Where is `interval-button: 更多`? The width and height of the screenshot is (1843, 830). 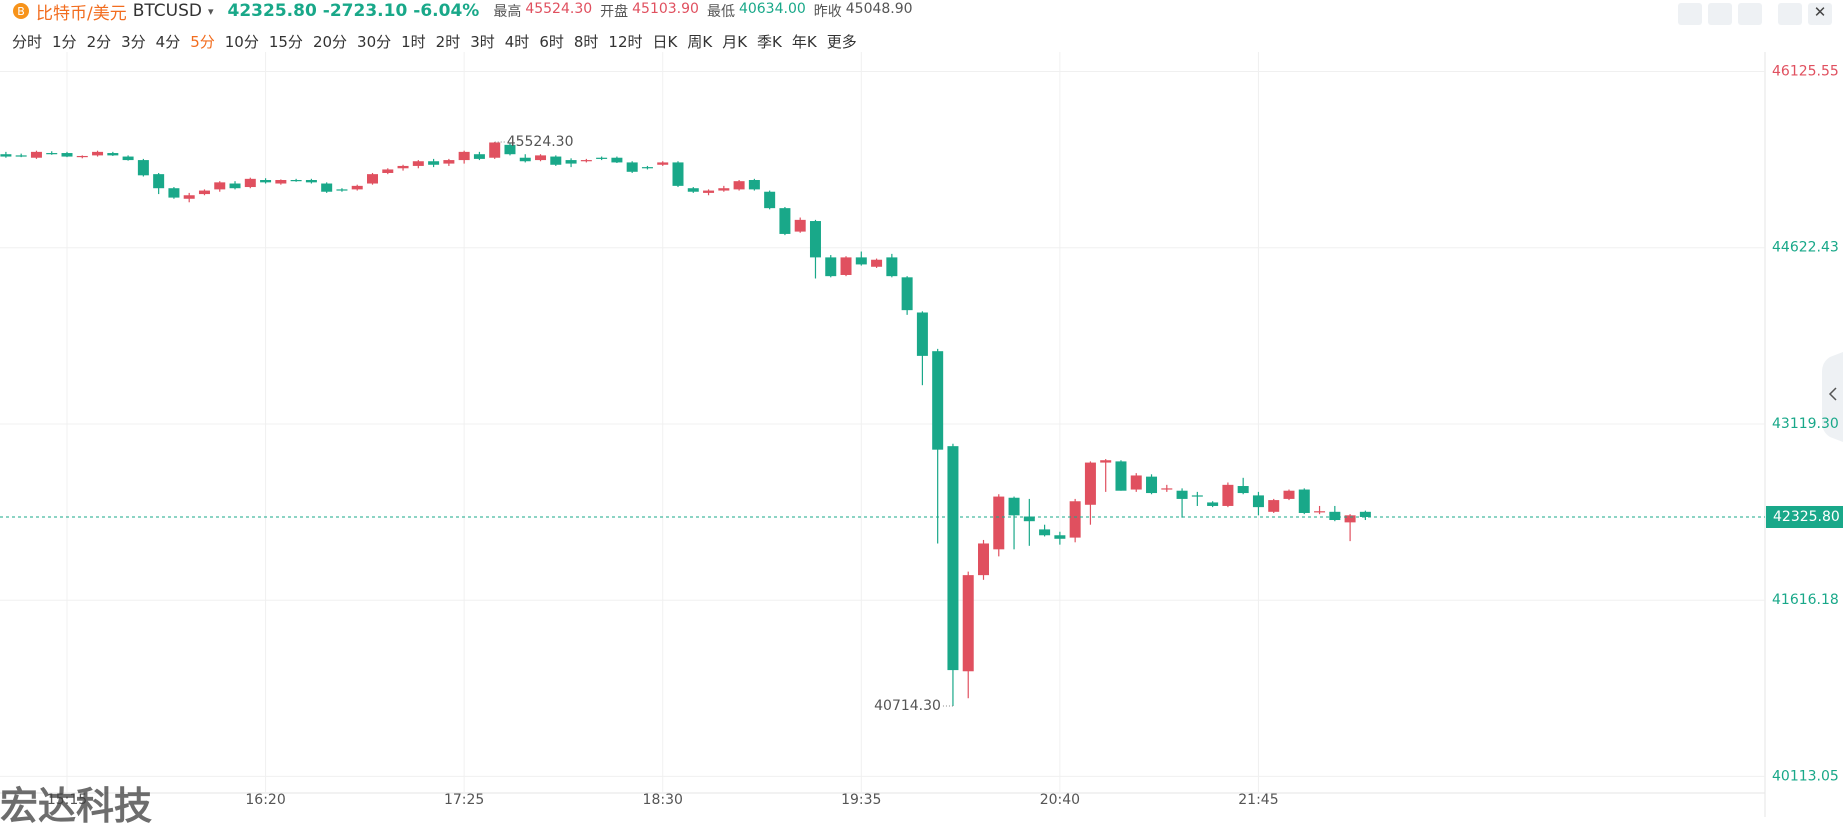 interval-button: 更多 is located at coordinates (841, 41).